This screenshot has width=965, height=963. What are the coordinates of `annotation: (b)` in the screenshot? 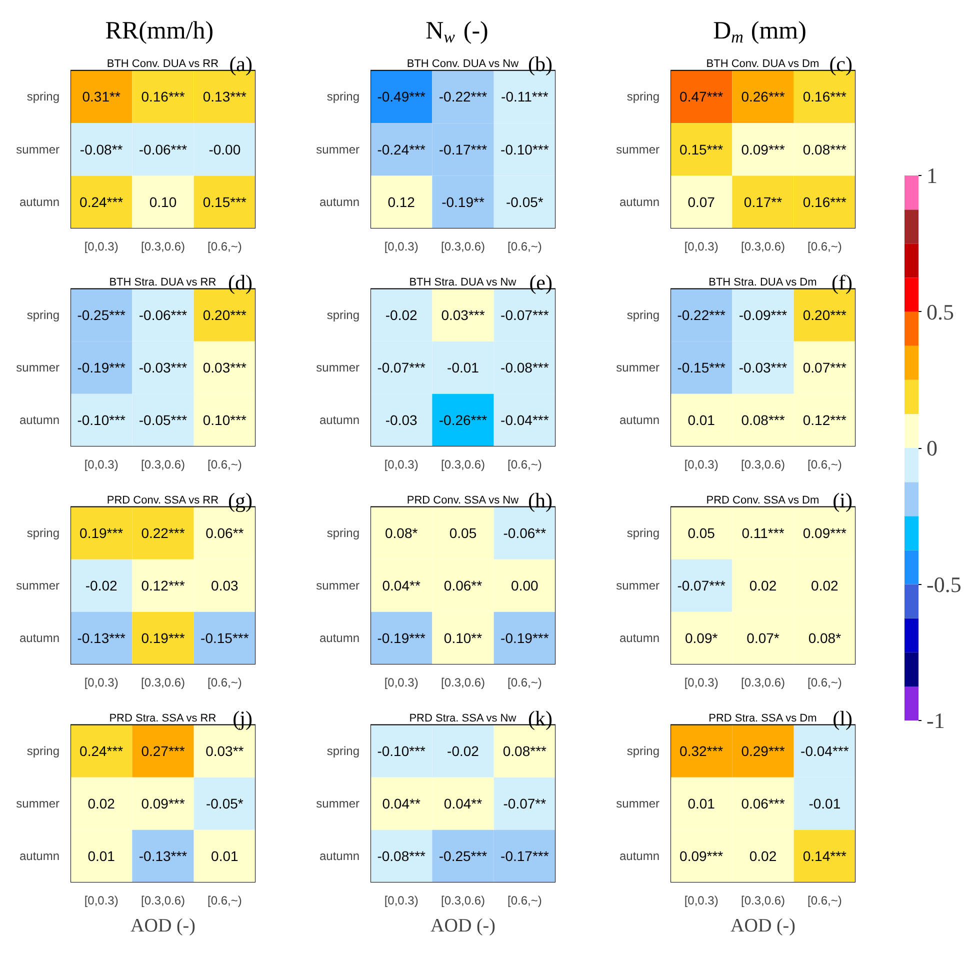 It's located at (540, 64).